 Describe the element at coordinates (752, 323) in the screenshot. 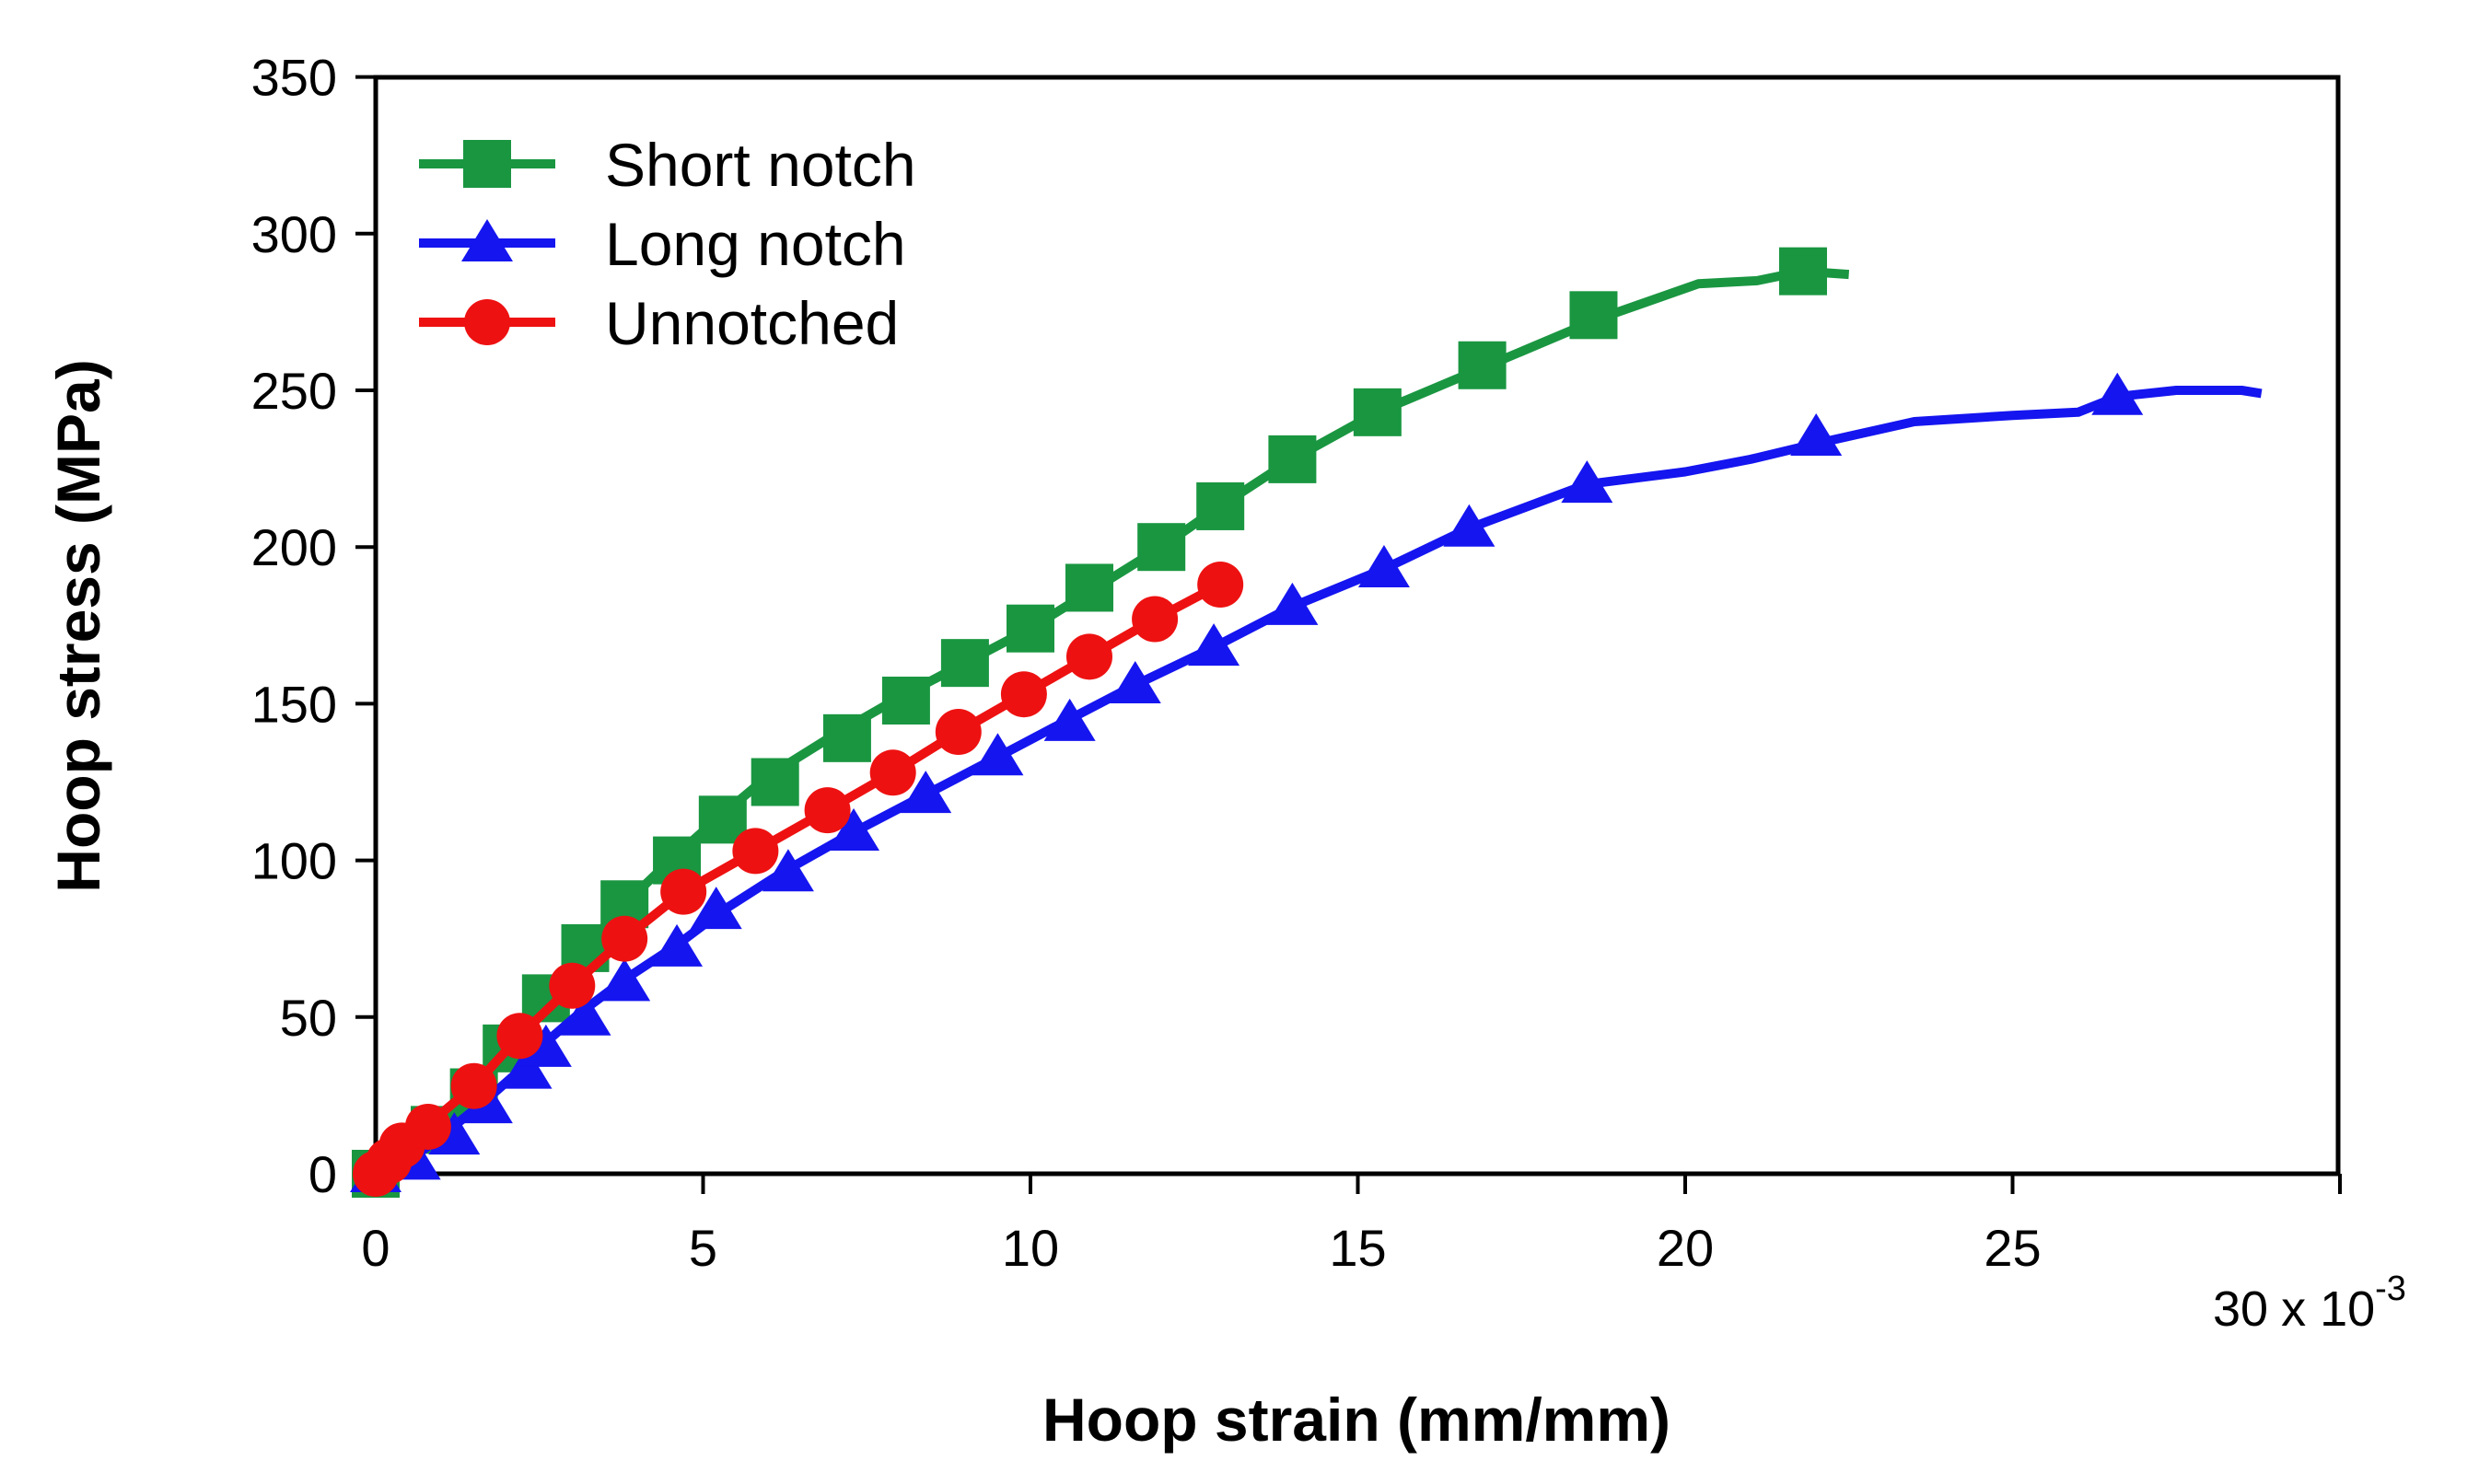

I see `legend-label: Unnotched` at that location.